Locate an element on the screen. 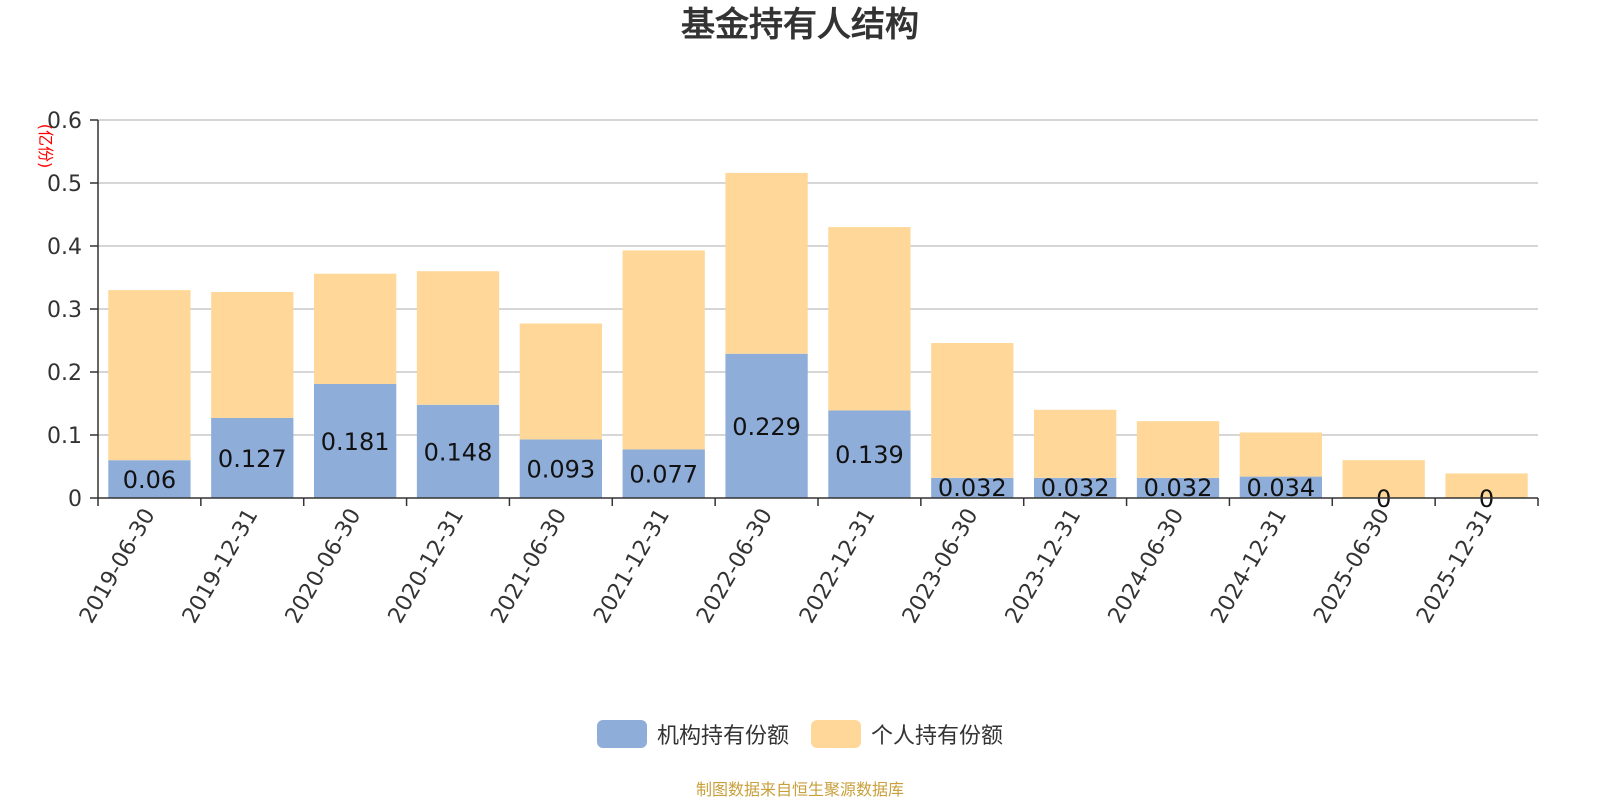  y-tick-label: 0.6 is located at coordinates (64, 121).